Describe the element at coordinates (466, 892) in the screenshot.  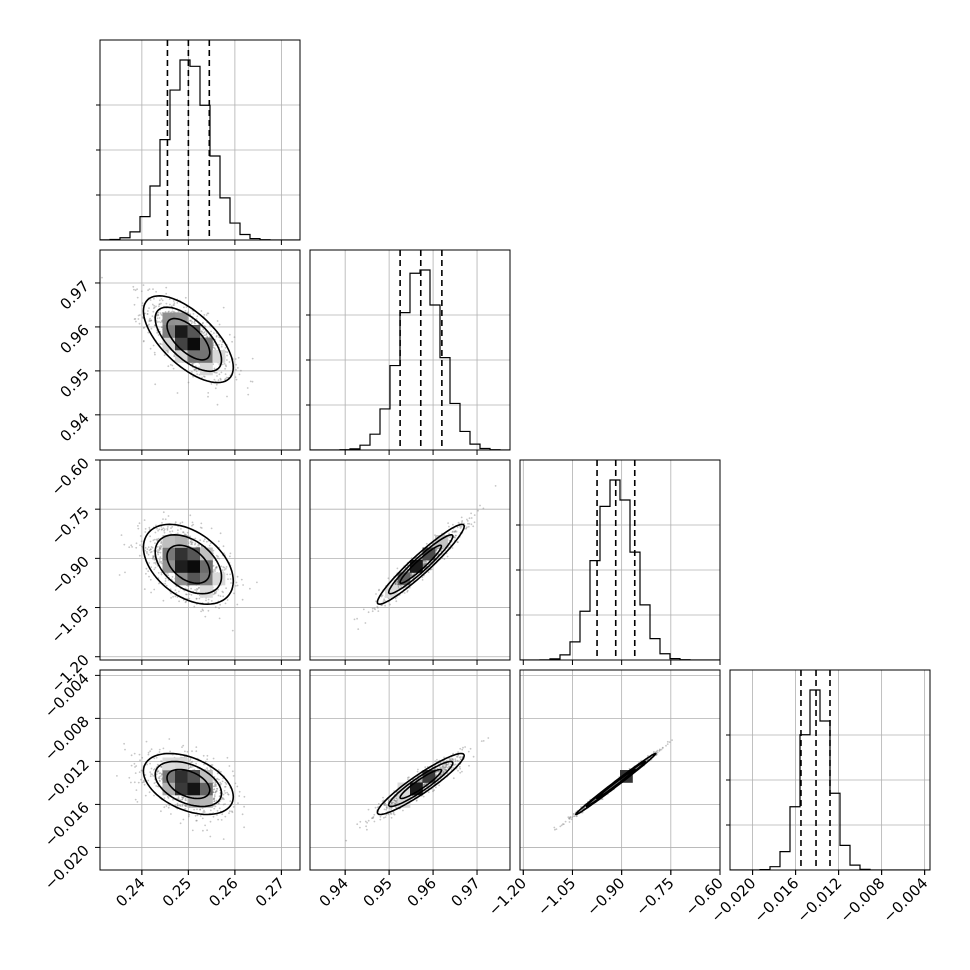
I see `x-tick-label: 0.97` at that location.